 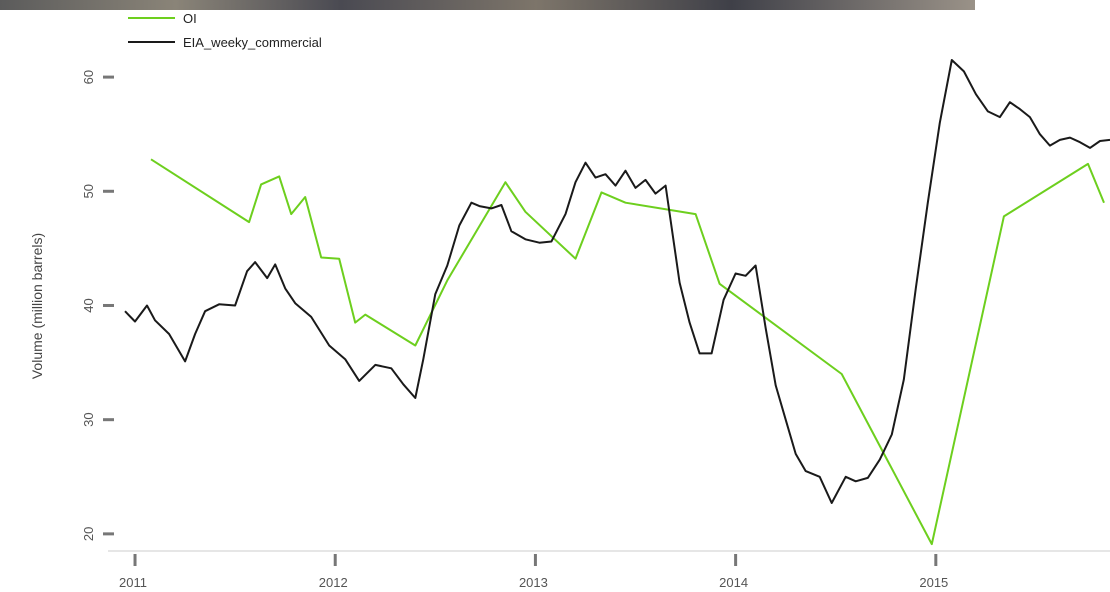 I want to click on x-tick-label: 2014, so click(x=733, y=582).